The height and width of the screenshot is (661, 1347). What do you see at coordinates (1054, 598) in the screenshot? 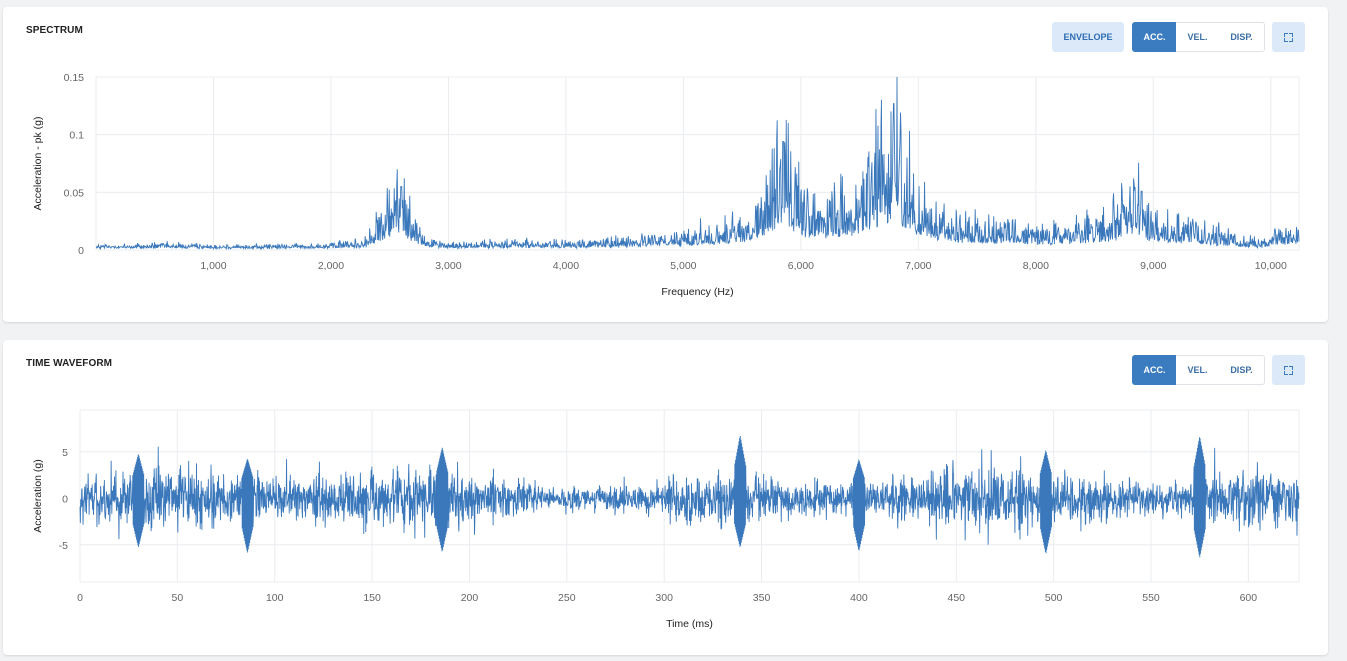
I see `x-tick-label: 500` at bounding box center [1054, 598].